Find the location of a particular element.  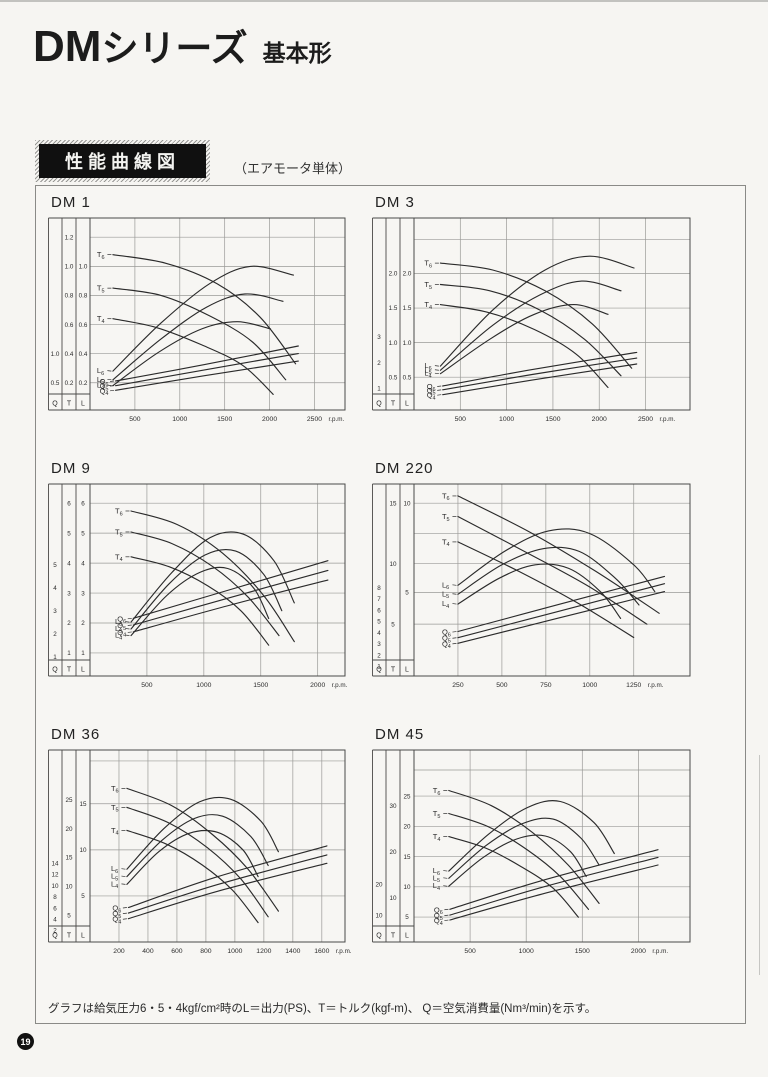

axis-letter-t-dm-9: T is located at coordinates (69, 670).